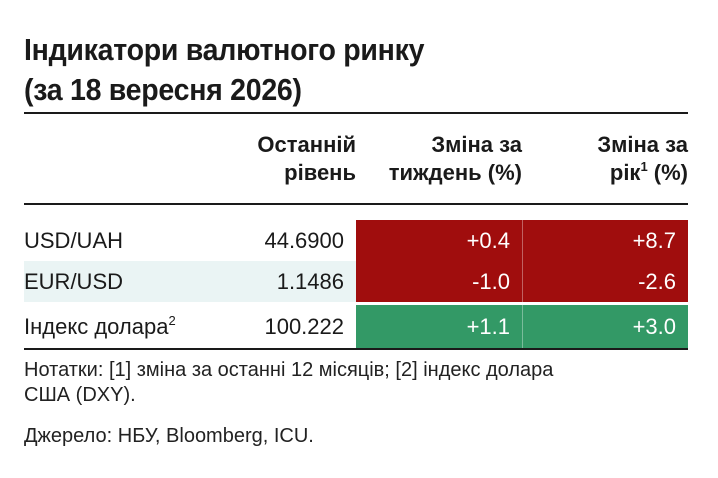  I want to click on title-line-2: (за 18 вересня 2026), so click(163, 89).